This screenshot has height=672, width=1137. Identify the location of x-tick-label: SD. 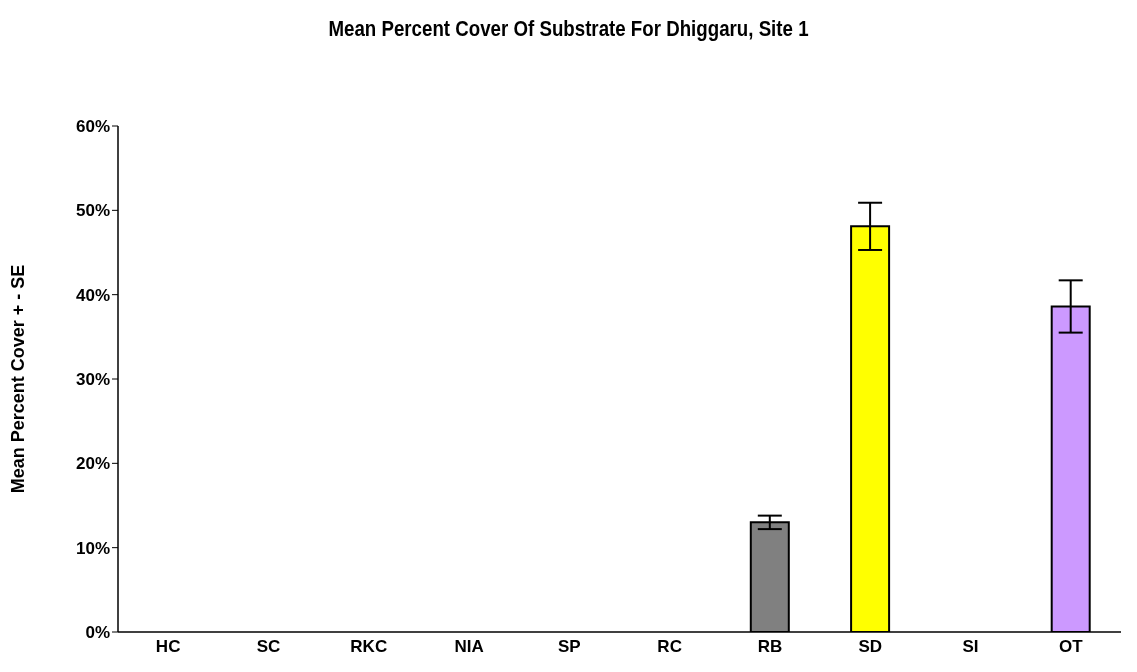
(870, 647).